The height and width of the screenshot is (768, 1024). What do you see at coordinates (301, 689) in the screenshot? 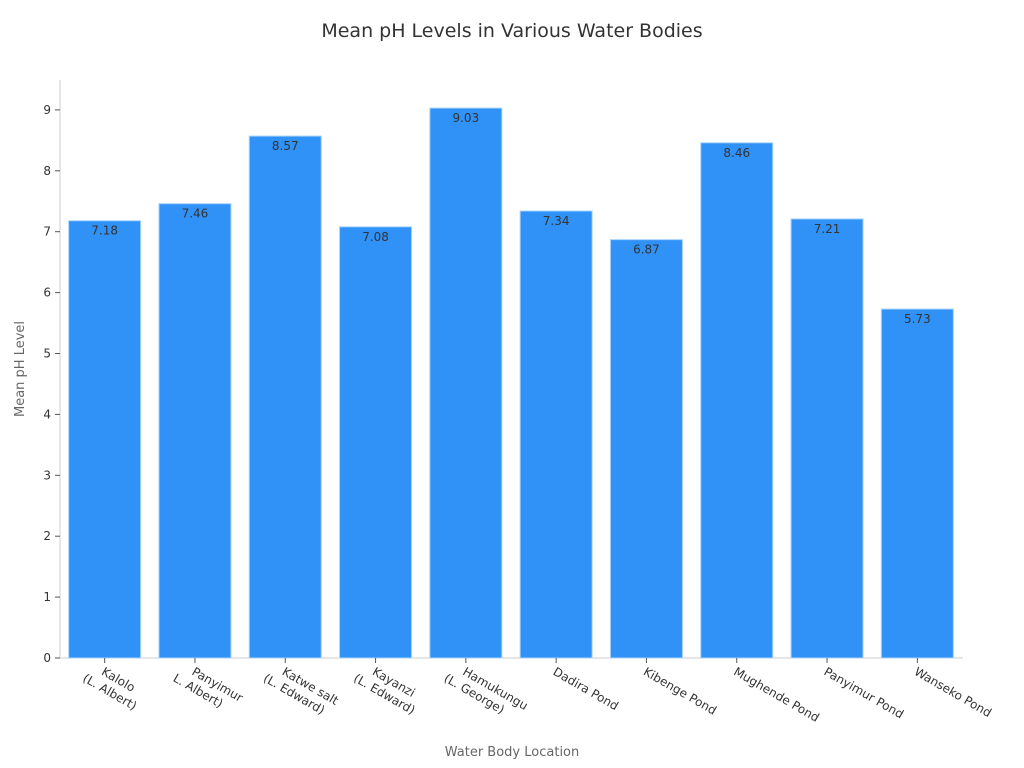
I see `x-tick-label: Katwe salt(L. Edward)` at bounding box center [301, 689].